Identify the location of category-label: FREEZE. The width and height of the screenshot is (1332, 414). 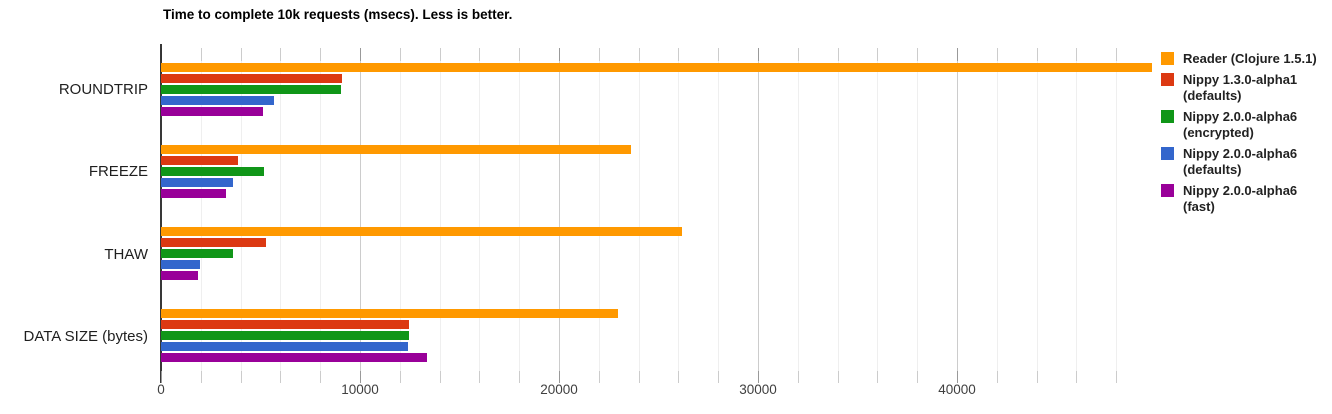
(118, 172).